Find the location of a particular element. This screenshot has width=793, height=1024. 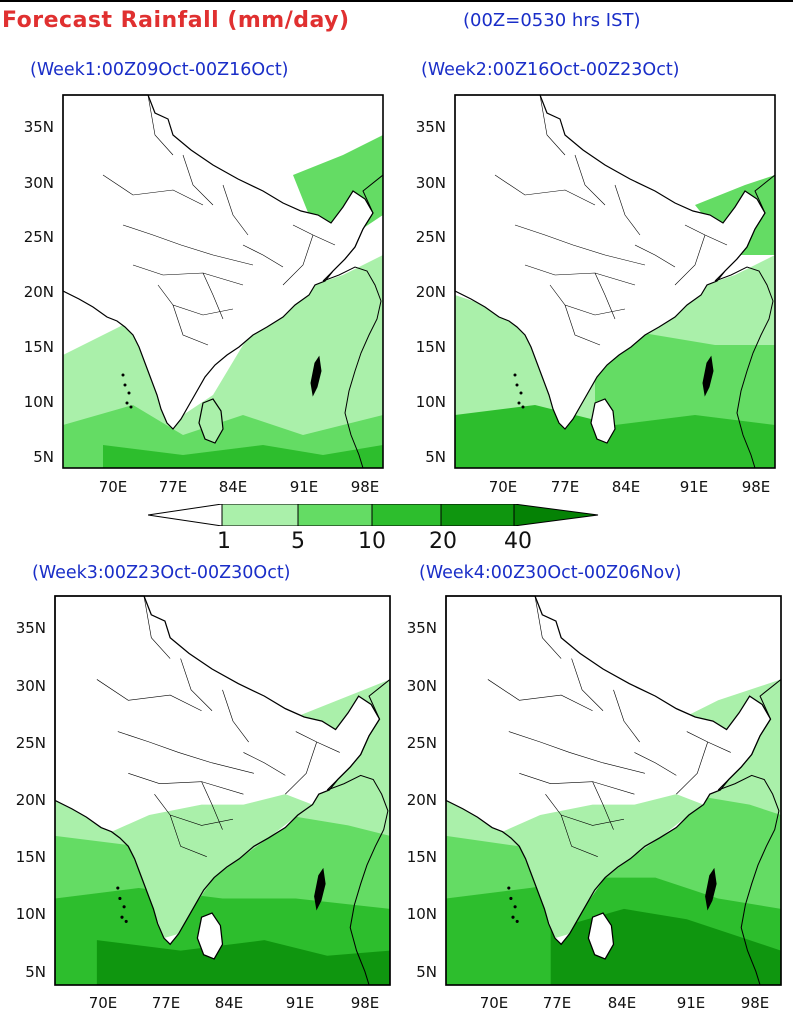

colorbar-label: 40 is located at coordinates (518, 541).